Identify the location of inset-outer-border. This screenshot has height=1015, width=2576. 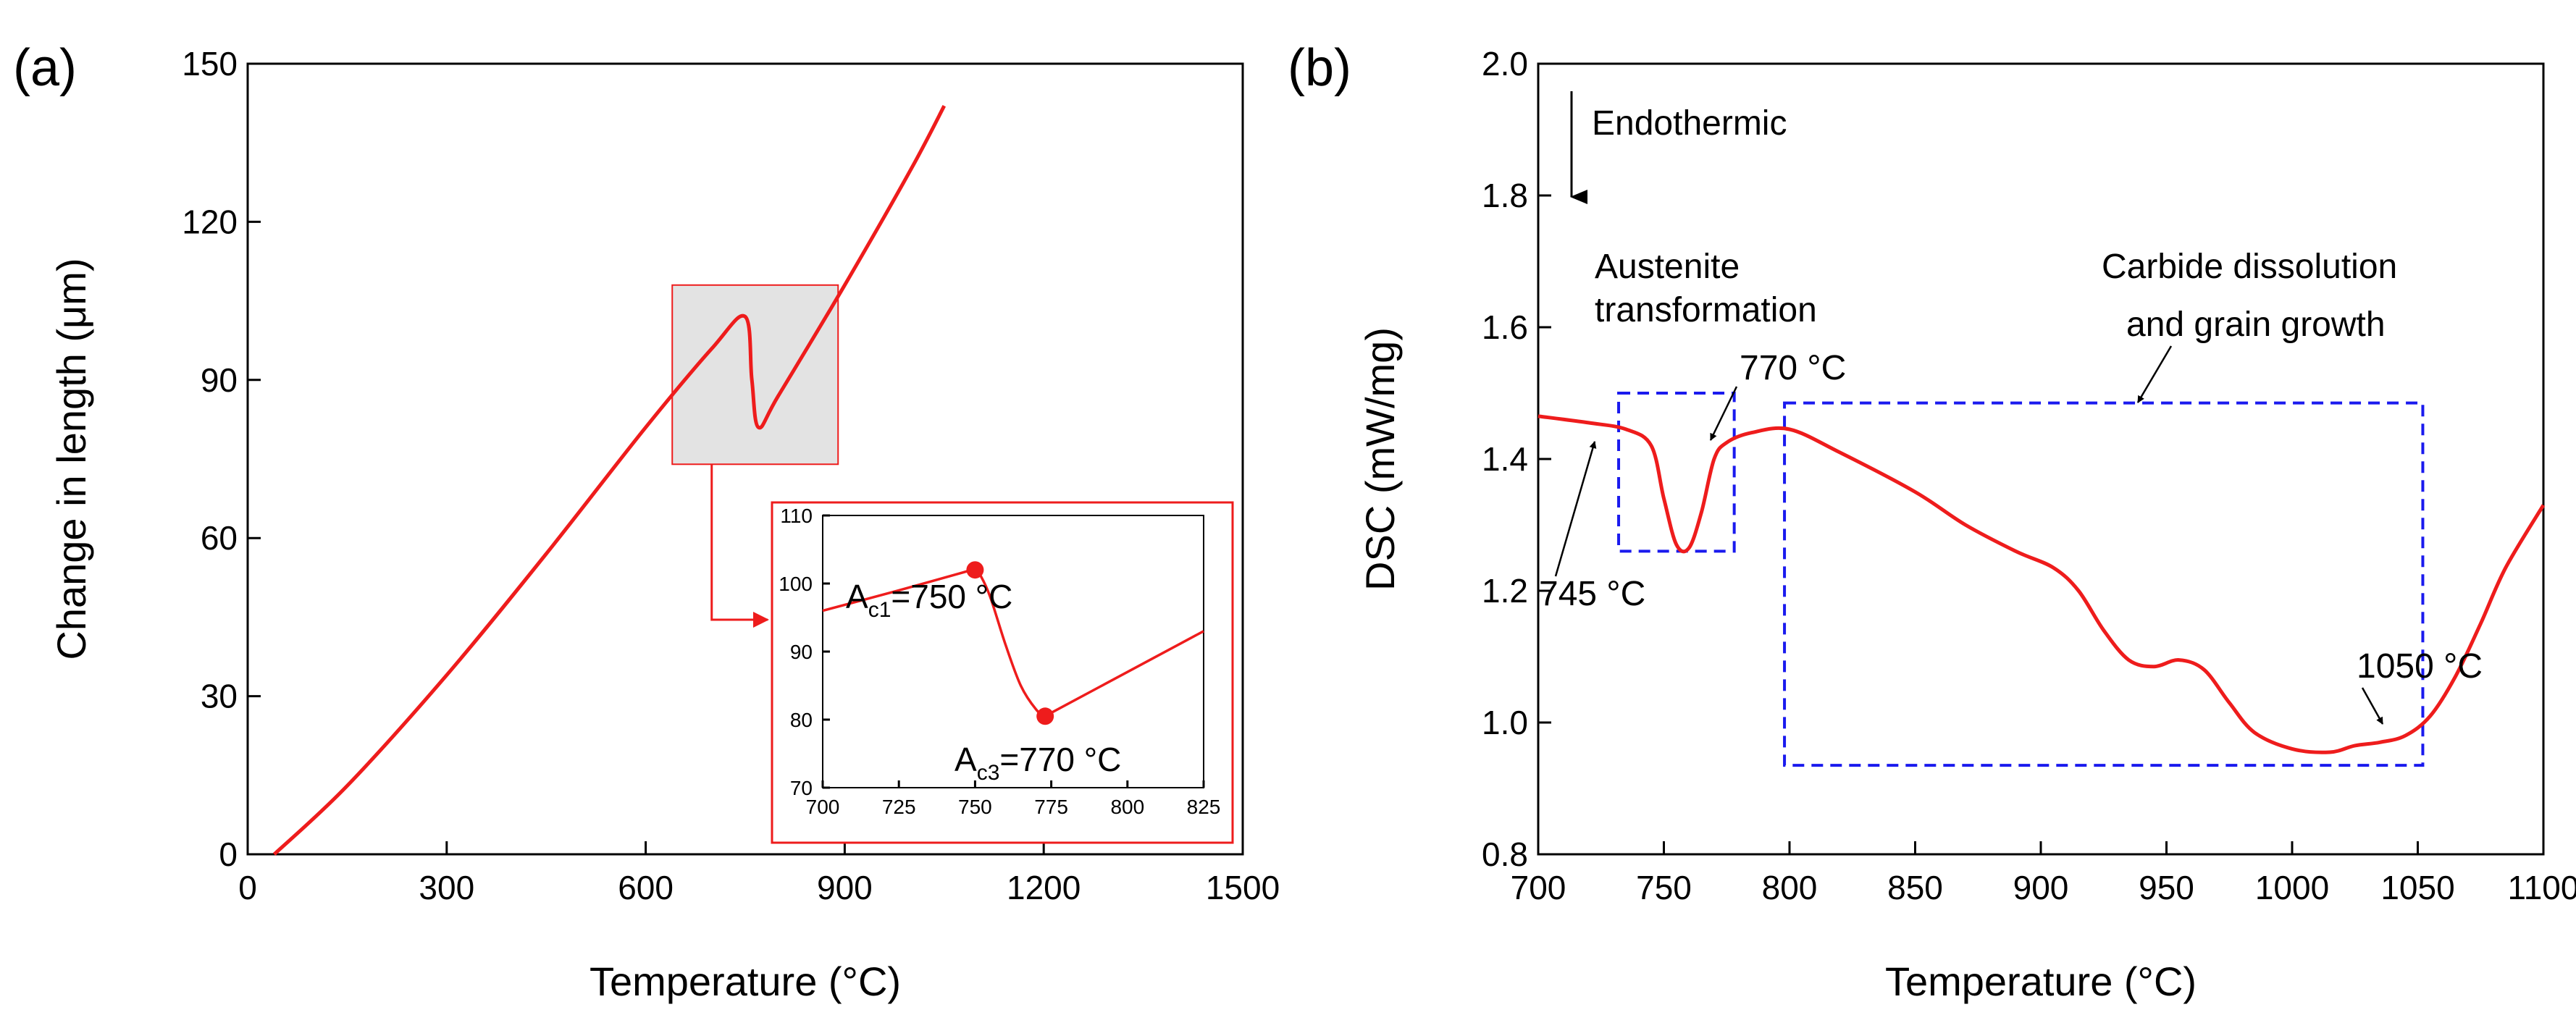
(1002, 672).